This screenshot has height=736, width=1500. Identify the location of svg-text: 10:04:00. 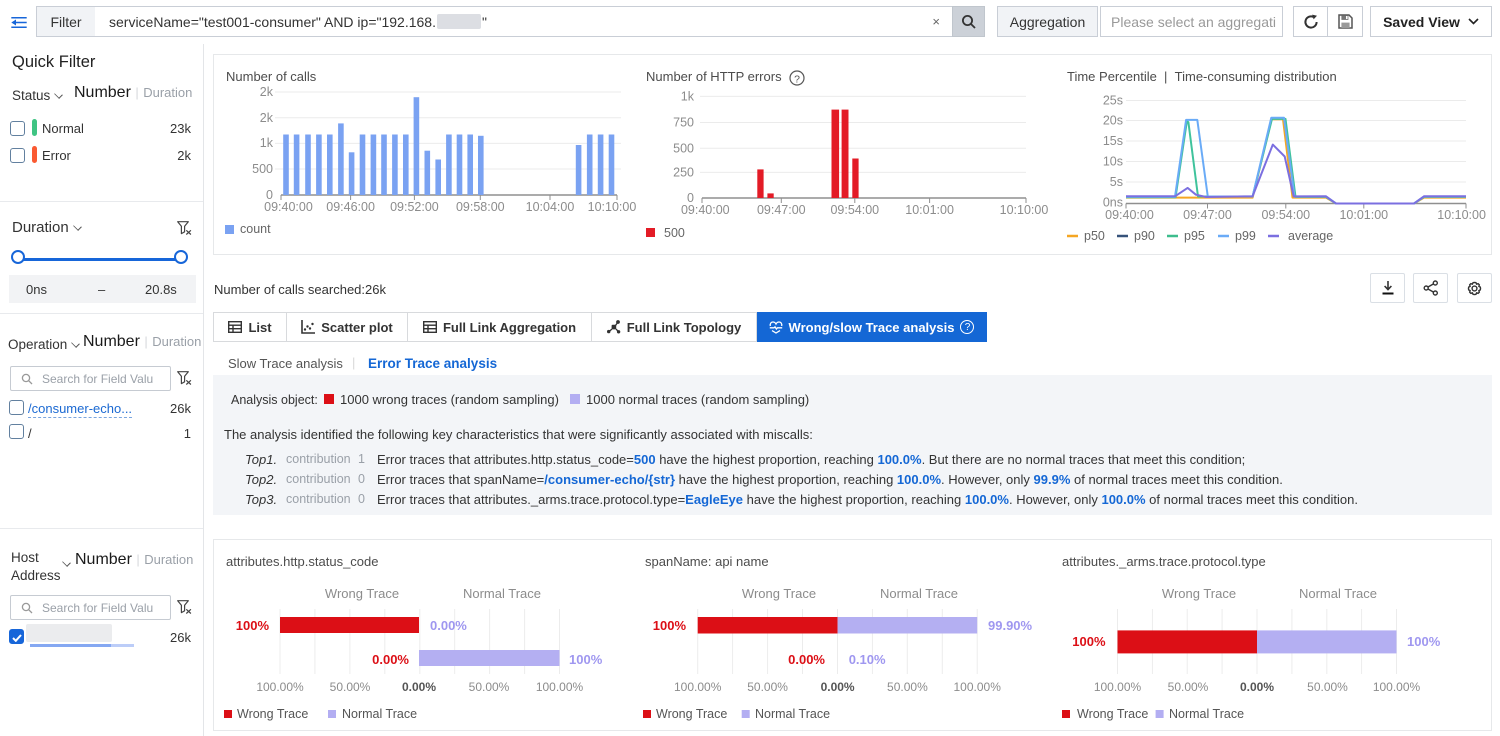
(550, 207).